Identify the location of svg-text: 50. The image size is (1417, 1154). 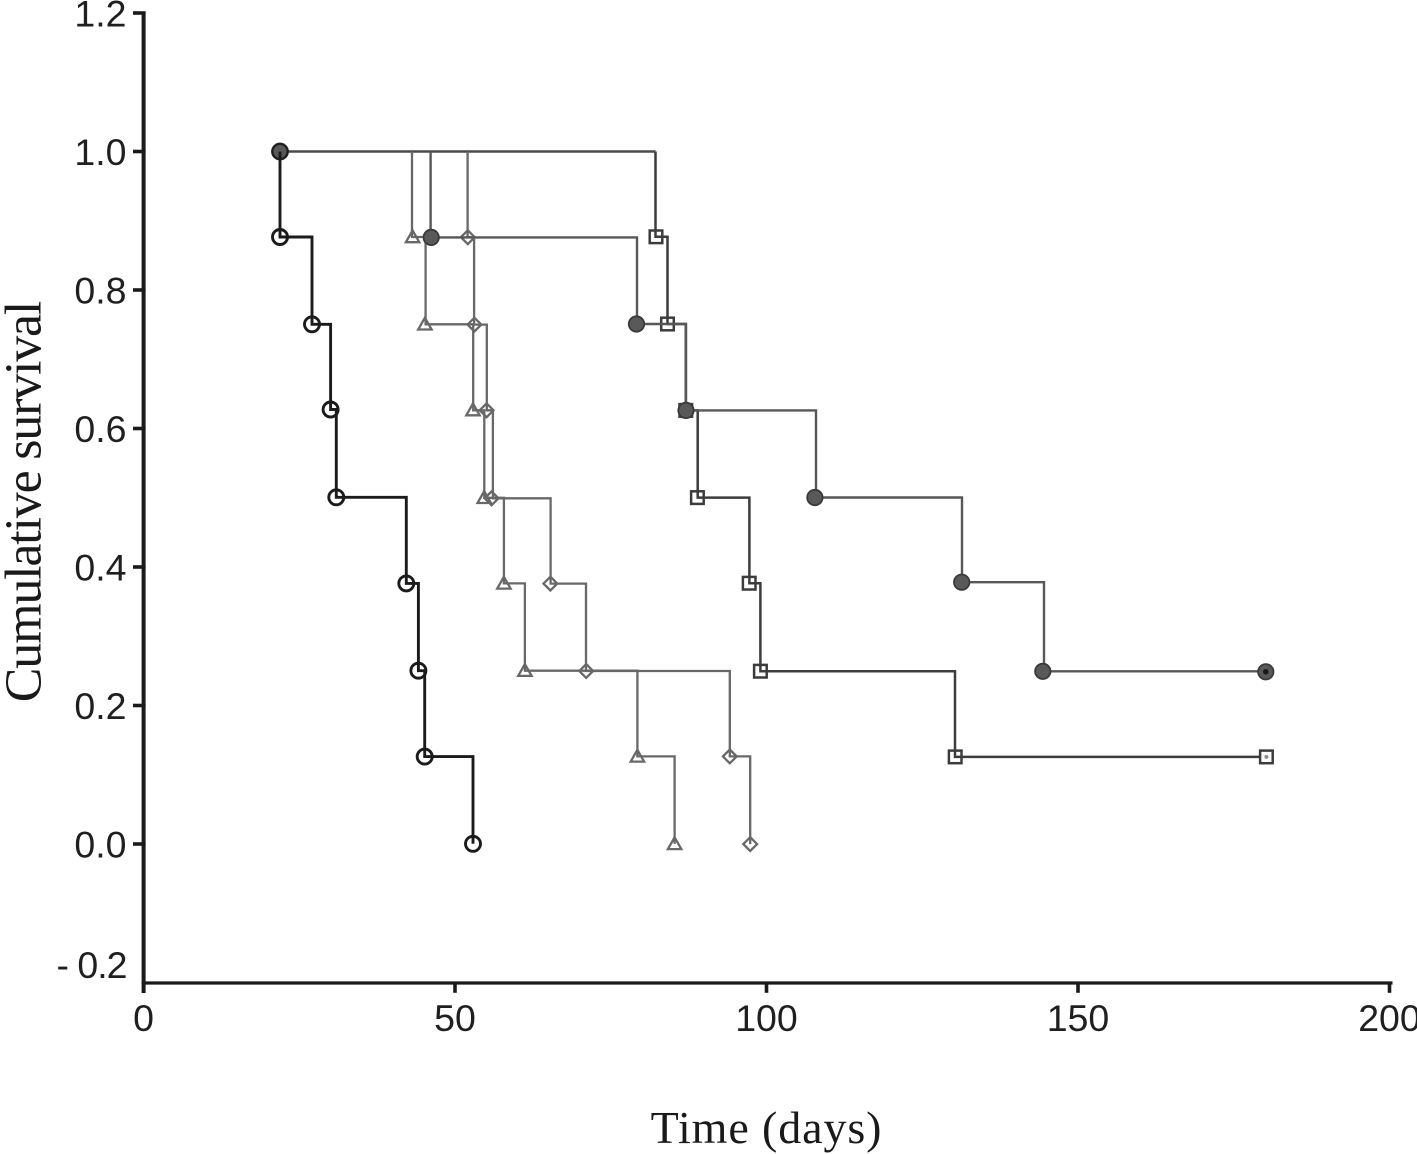
(455, 1018).